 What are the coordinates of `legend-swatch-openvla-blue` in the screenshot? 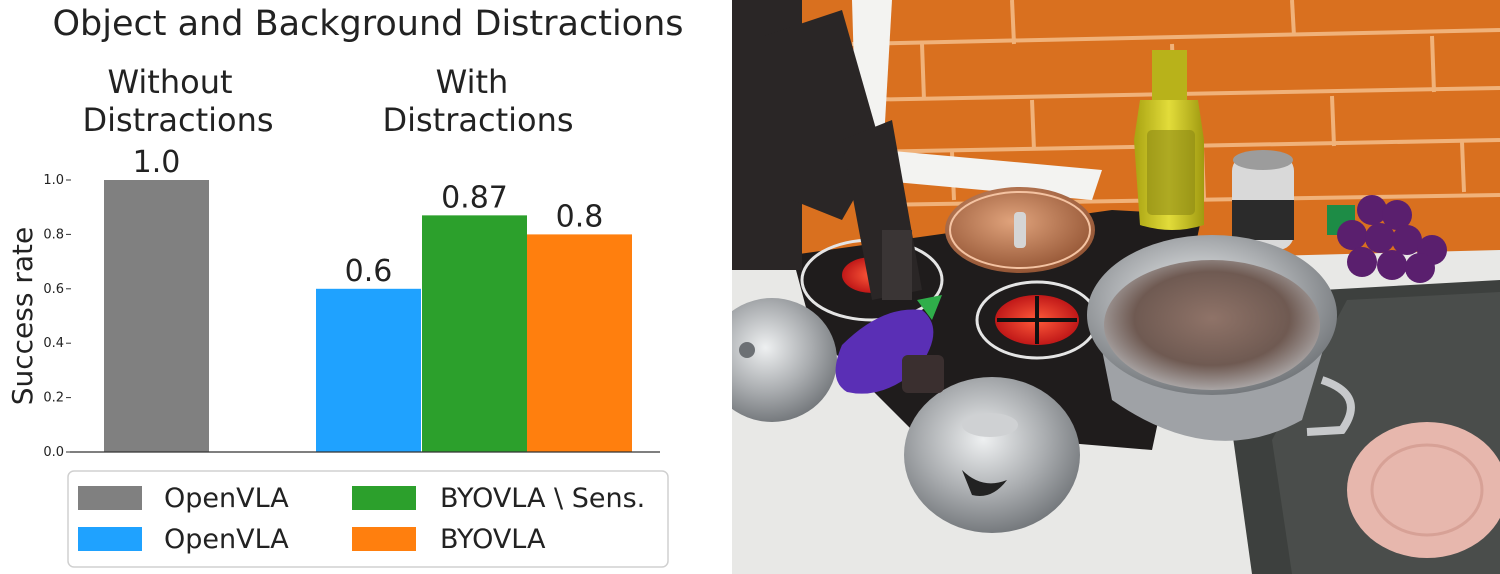 It's located at (110, 539).